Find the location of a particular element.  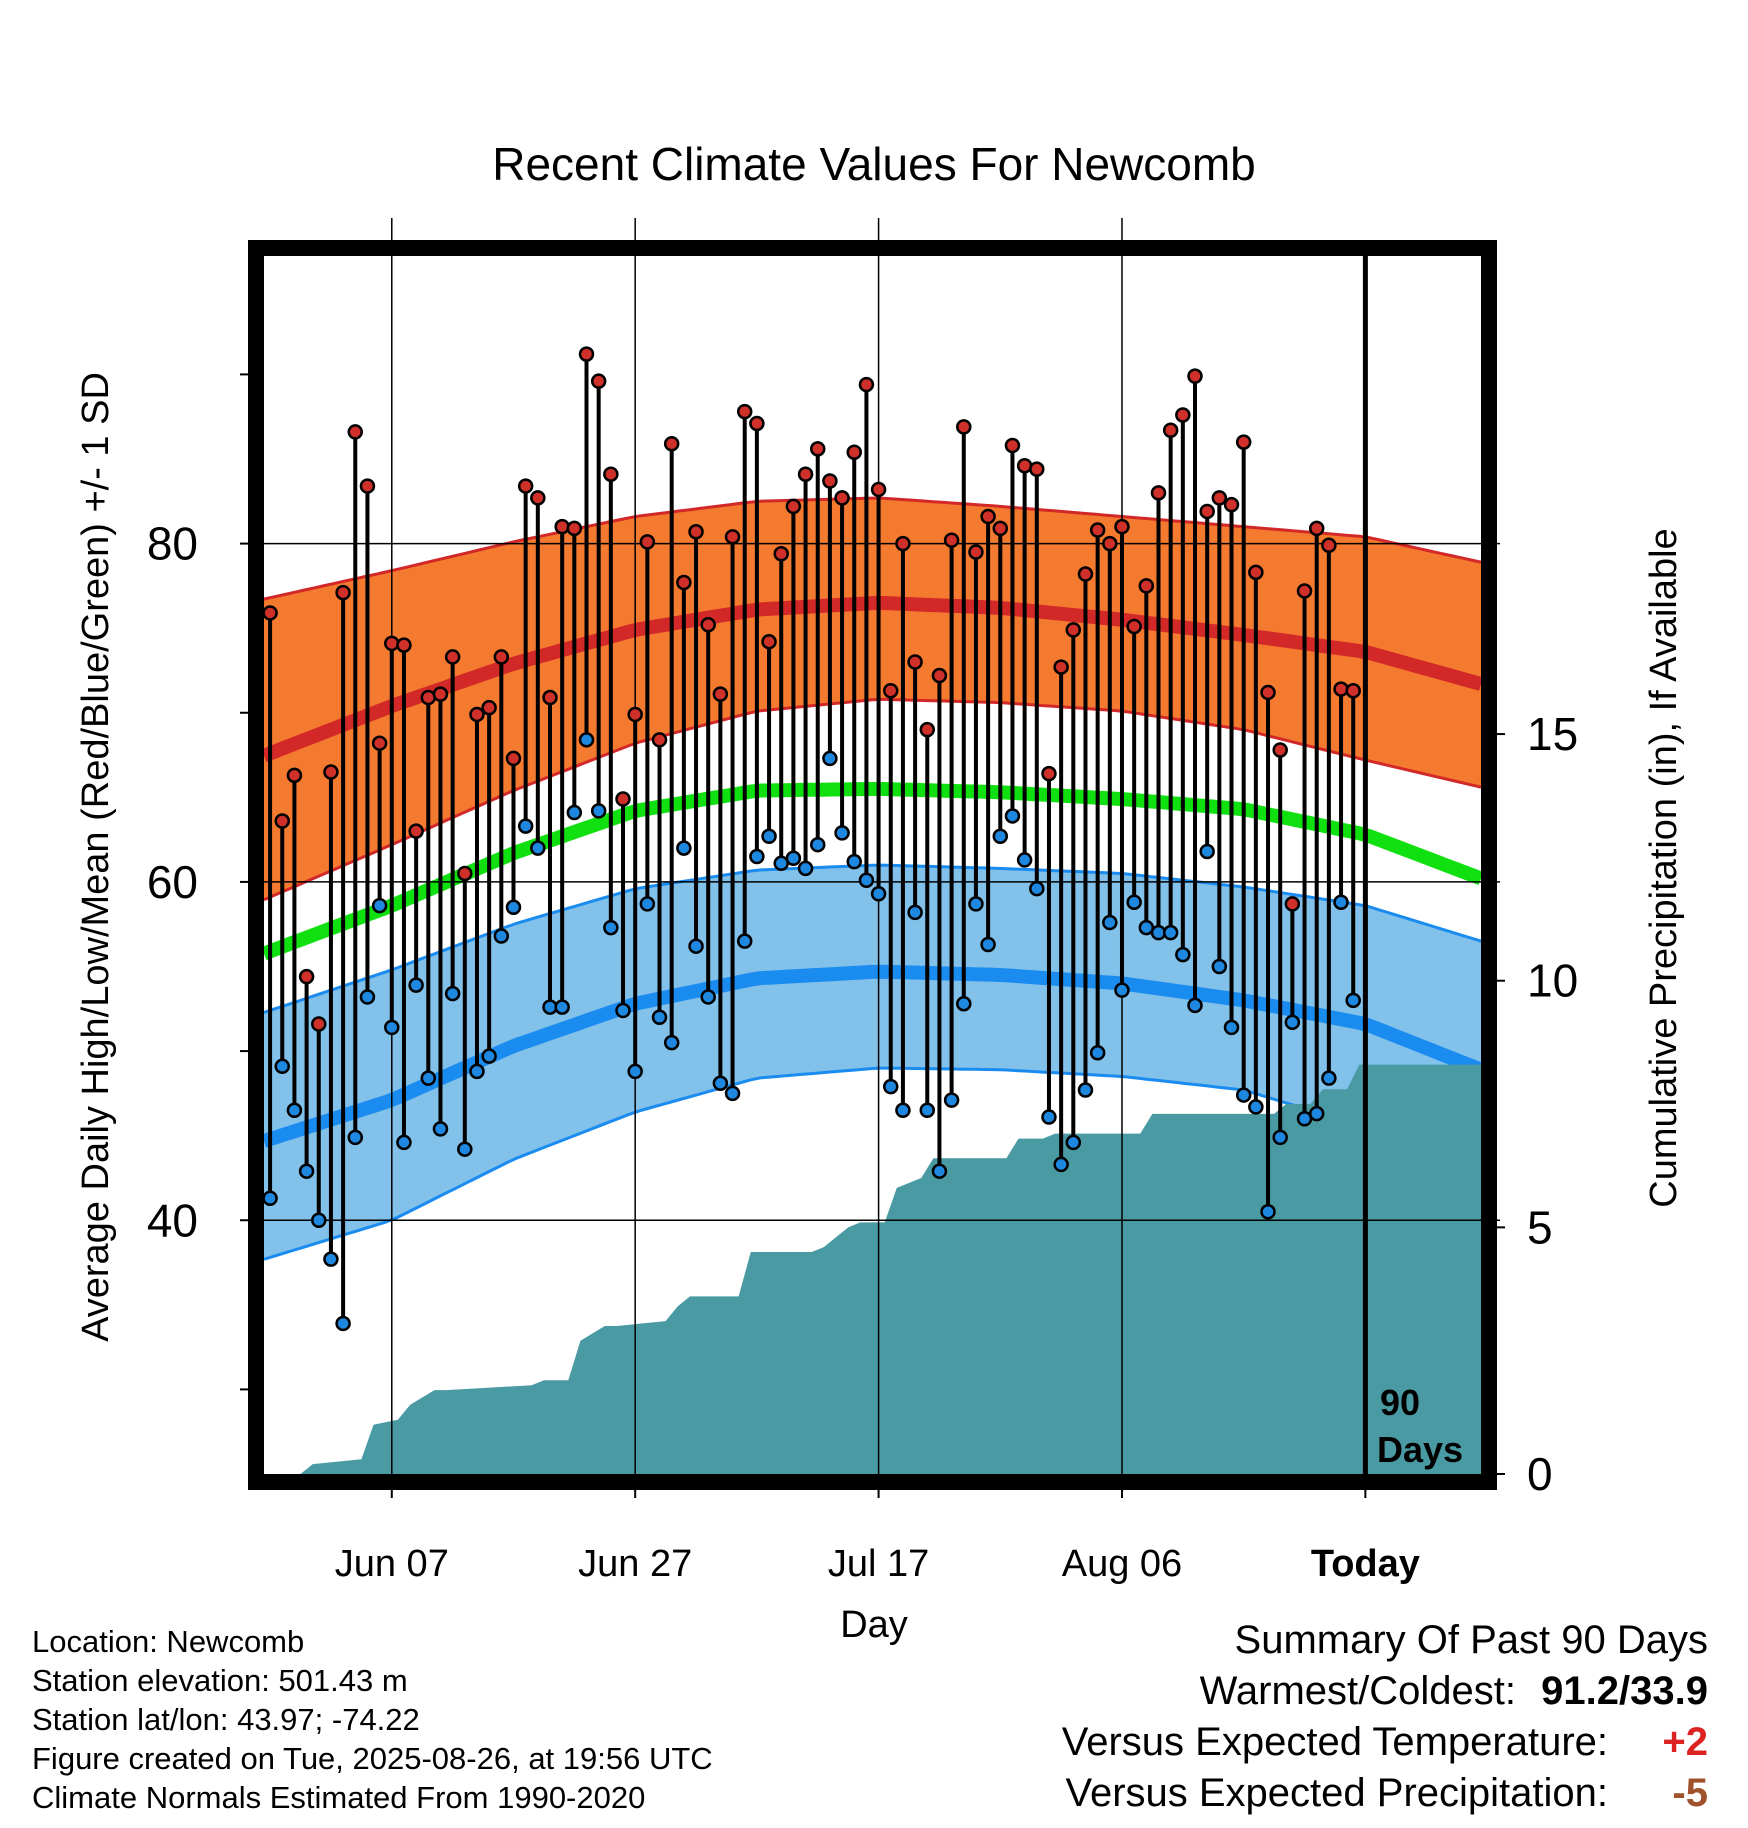

today-marker-label-number: 90 is located at coordinates (1400, 1402).